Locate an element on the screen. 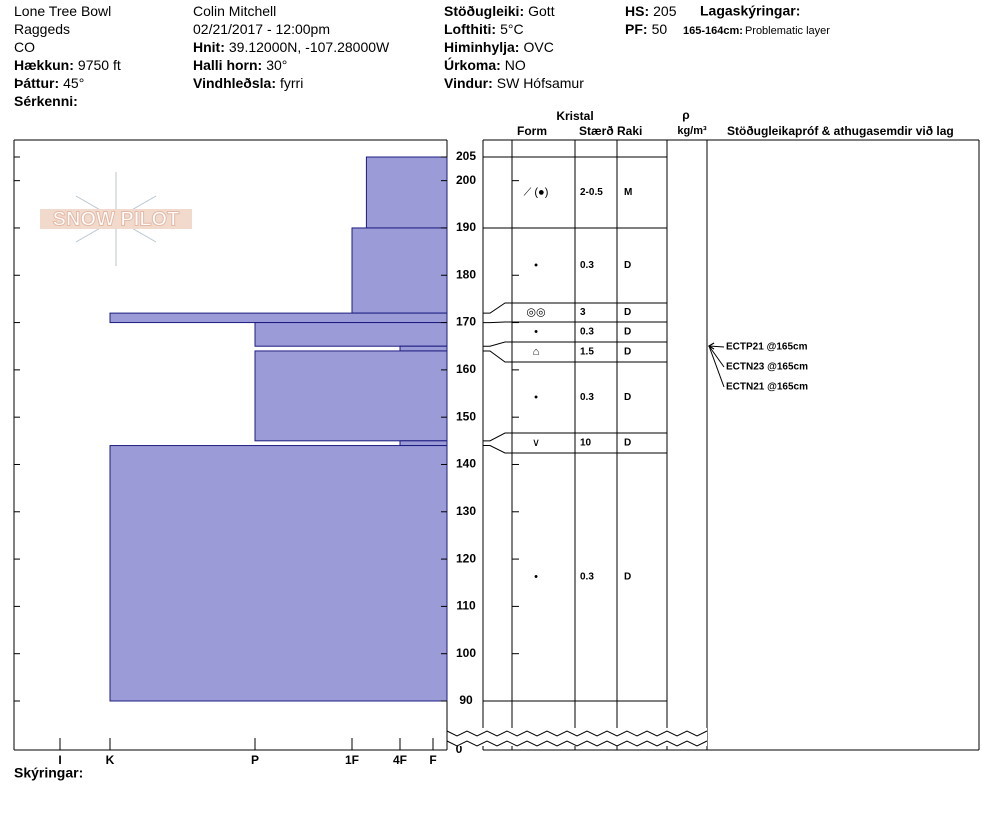  grain-form: ⟋ (●) is located at coordinates (536, 192).